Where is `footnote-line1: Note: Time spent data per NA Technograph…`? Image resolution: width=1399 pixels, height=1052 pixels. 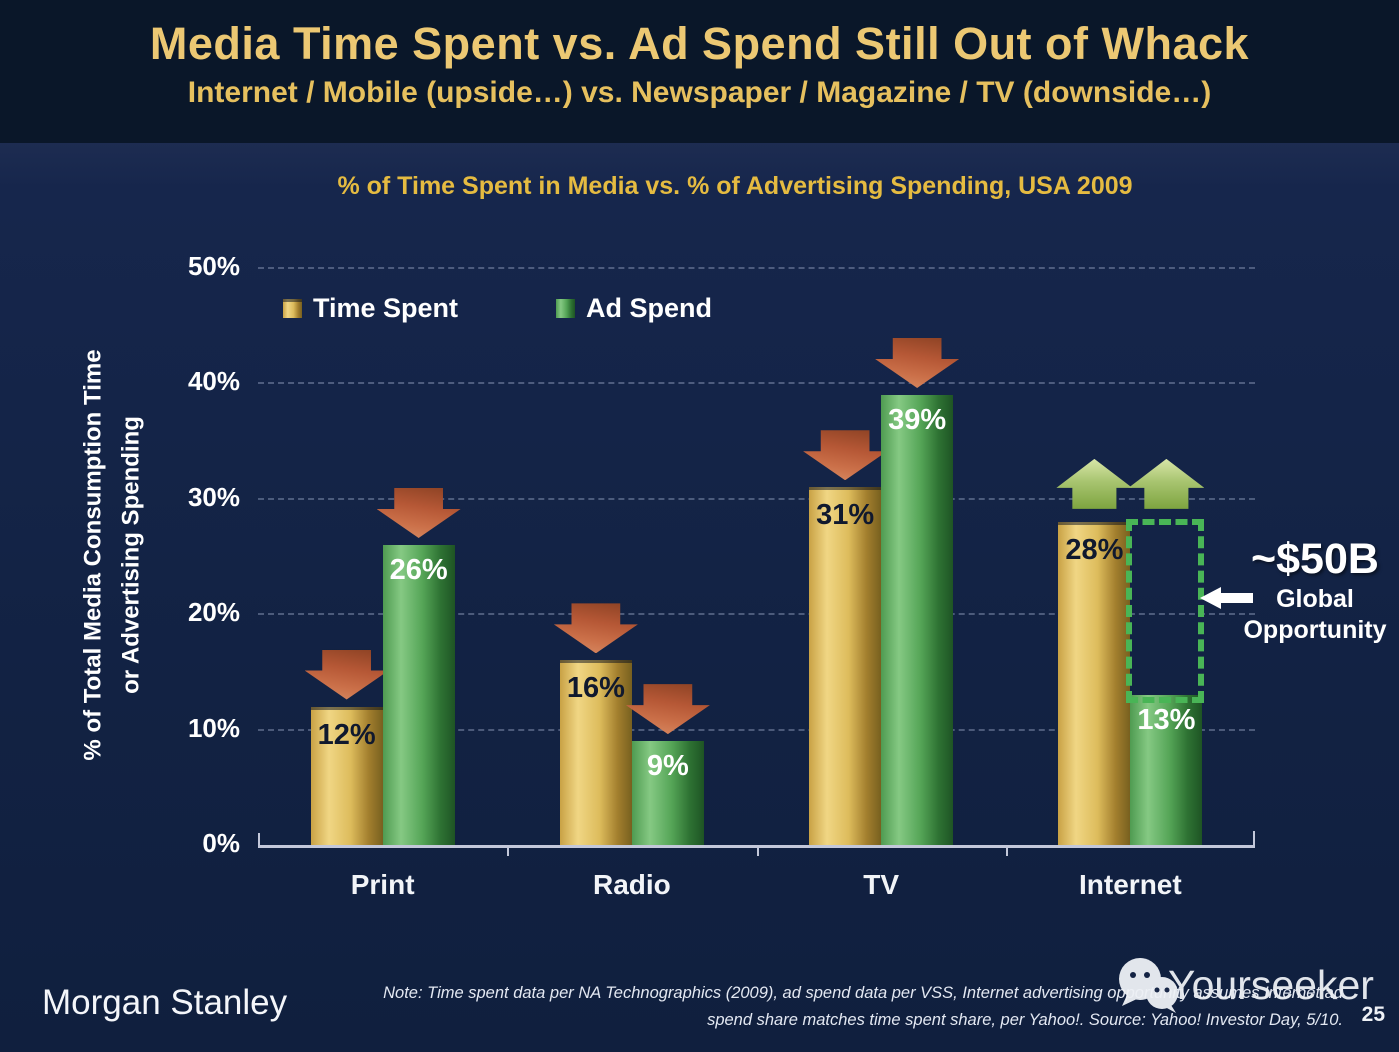 footnote-line1: Note: Time spent data per NA Technograph… is located at coordinates (863, 993).